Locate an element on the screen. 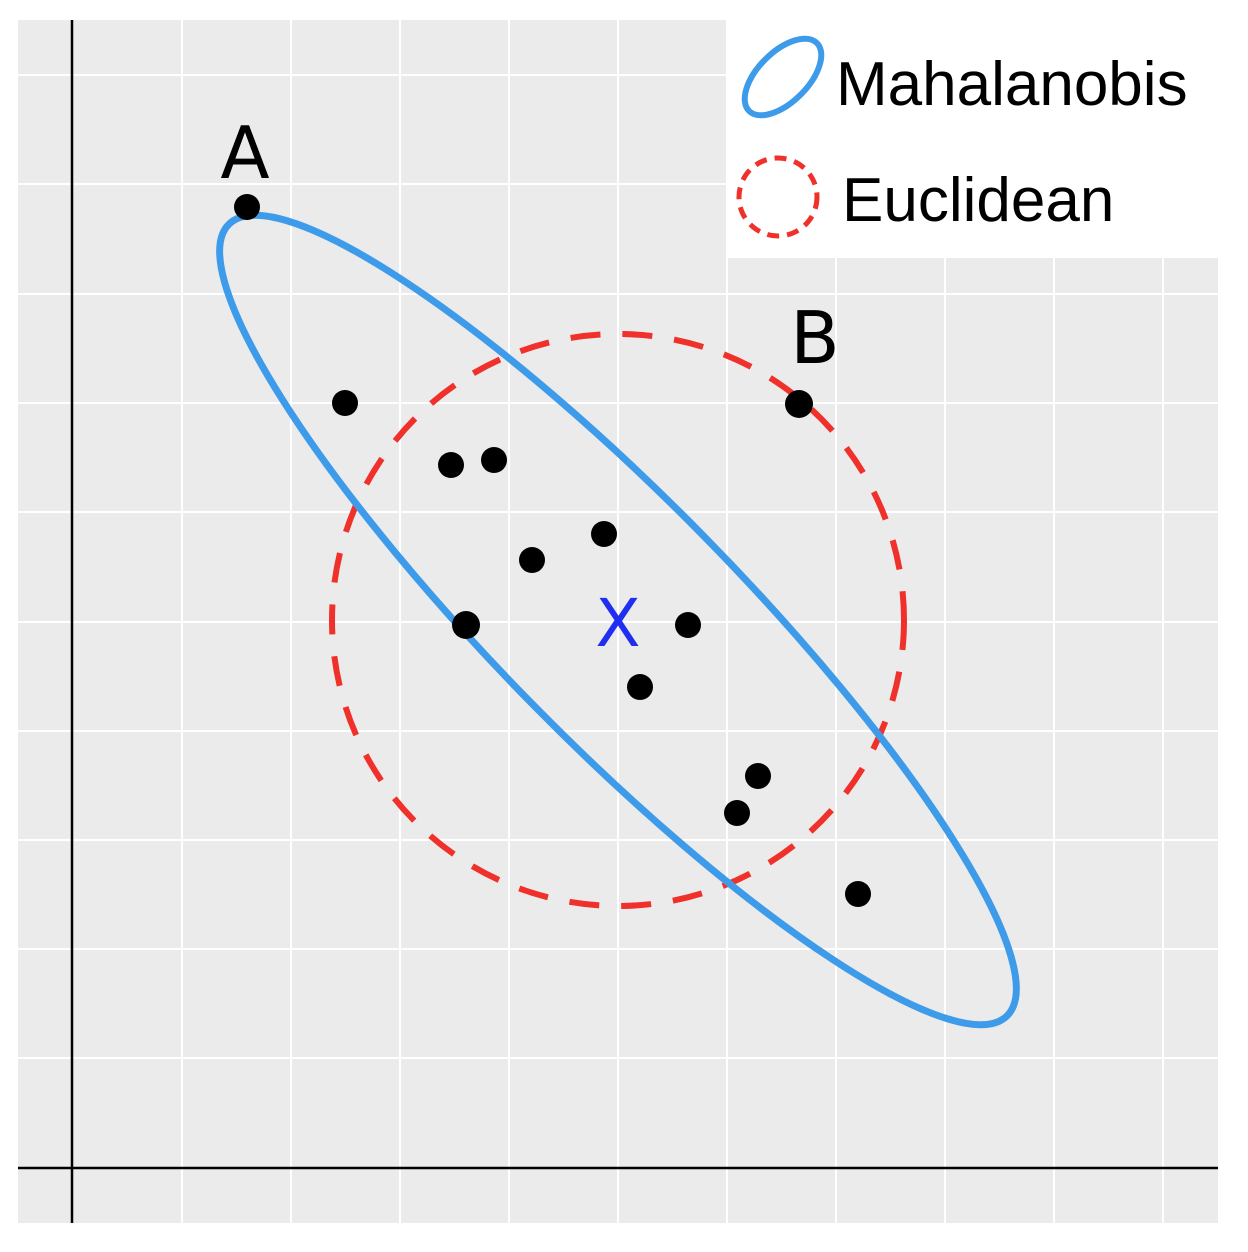 The height and width of the screenshot is (1252, 1248). mean-marker: X is located at coordinates (617, 623).